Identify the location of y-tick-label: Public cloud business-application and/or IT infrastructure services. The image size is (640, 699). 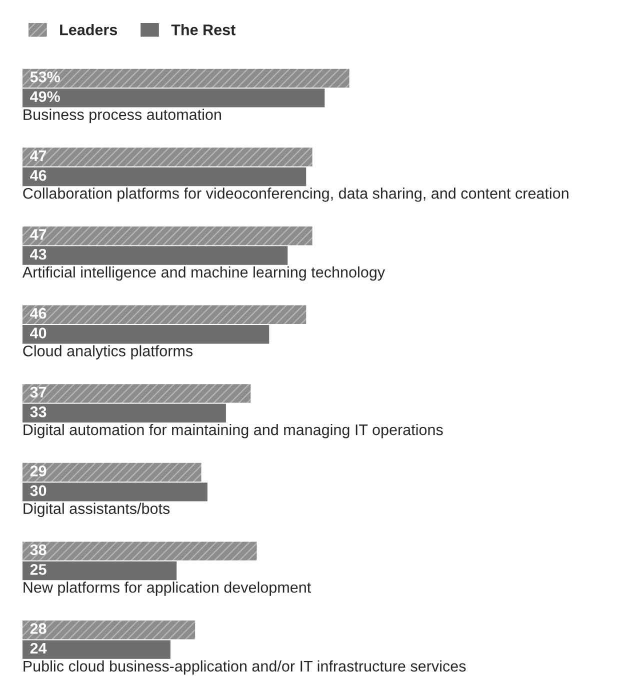
(245, 667).